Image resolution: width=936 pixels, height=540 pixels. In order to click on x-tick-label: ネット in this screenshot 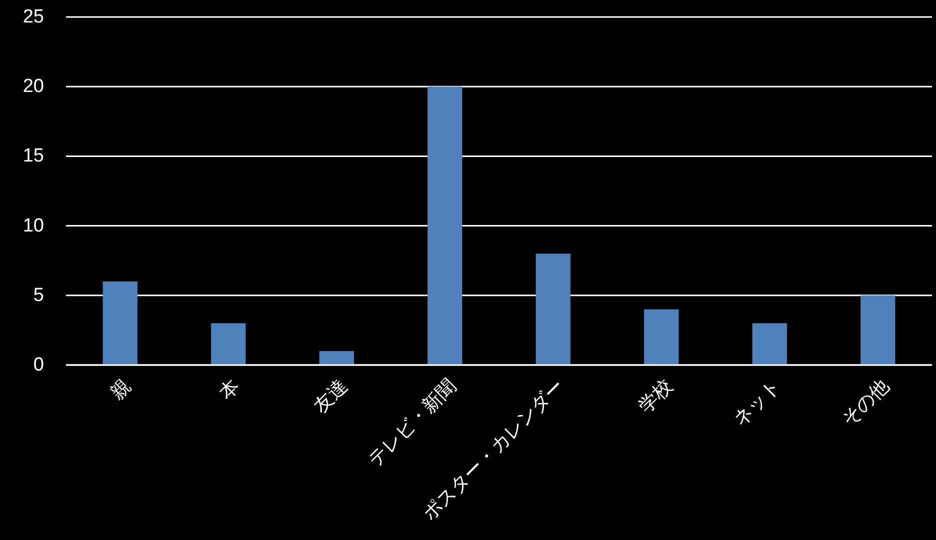, I will do `click(758, 403)`.